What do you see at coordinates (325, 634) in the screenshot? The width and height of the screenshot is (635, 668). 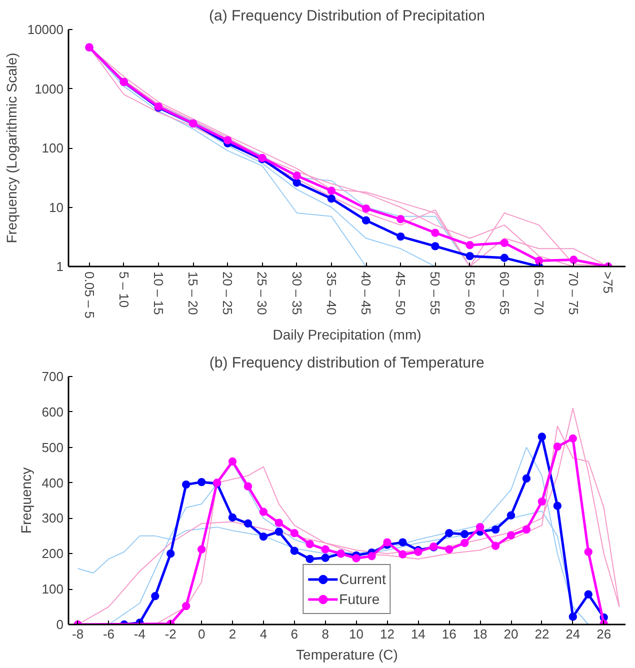 I see `x-tick-label: 8` at bounding box center [325, 634].